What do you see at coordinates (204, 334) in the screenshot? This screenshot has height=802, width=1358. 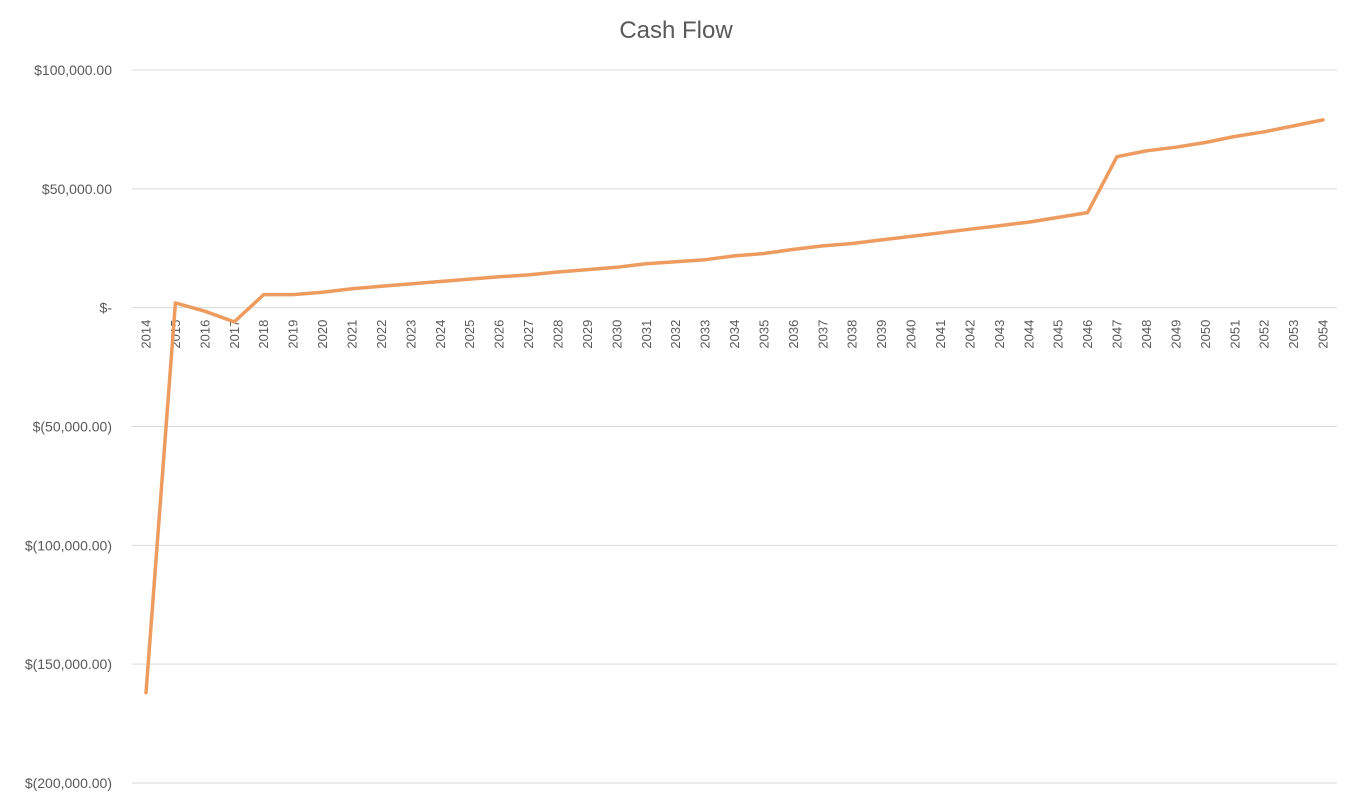 I see `x-tick-label: 2016` at bounding box center [204, 334].